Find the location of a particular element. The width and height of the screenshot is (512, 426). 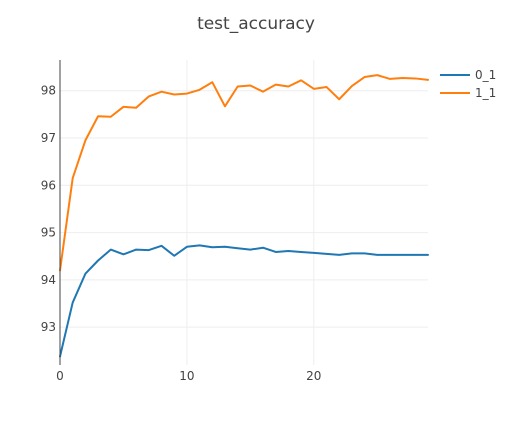

legend-item: 1_1 is located at coordinates (468, 93).